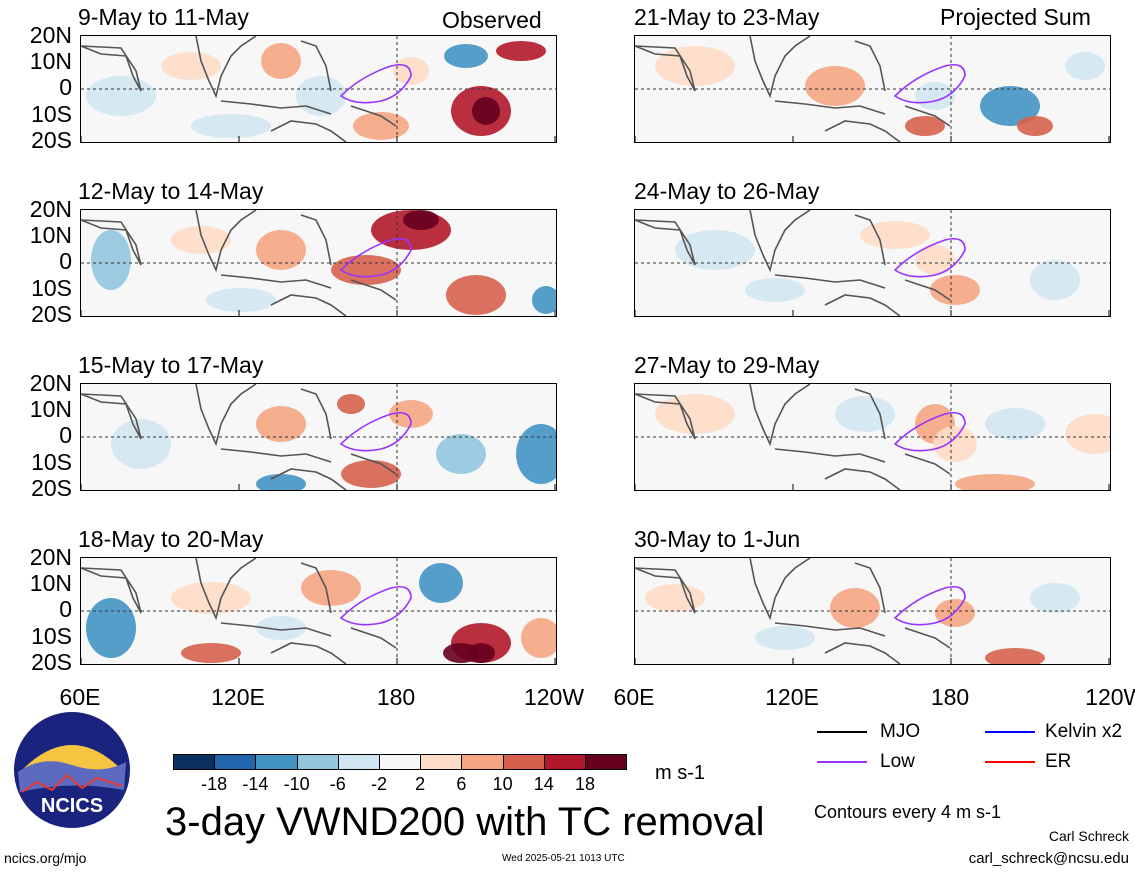  I want to click on site-link: ncics.org/mjo, so click(45, 858).